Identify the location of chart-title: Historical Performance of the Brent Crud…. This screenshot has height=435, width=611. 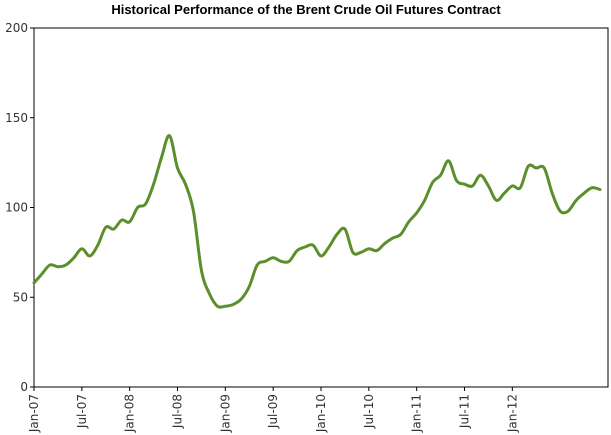
(306, 9).